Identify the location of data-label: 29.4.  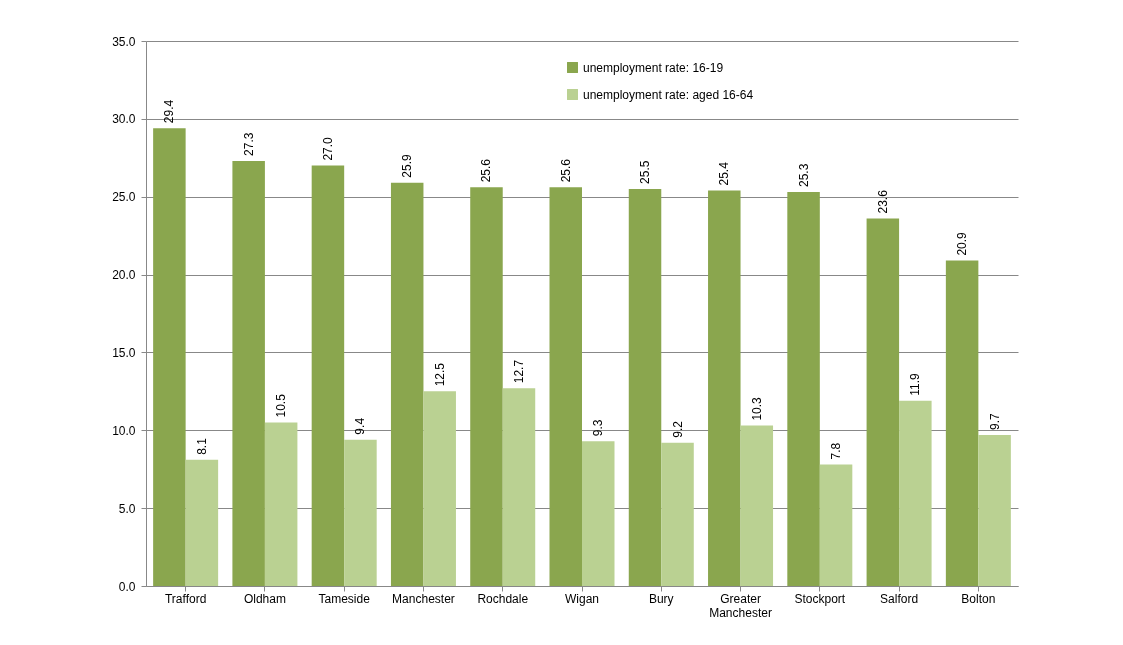
(169, 111).